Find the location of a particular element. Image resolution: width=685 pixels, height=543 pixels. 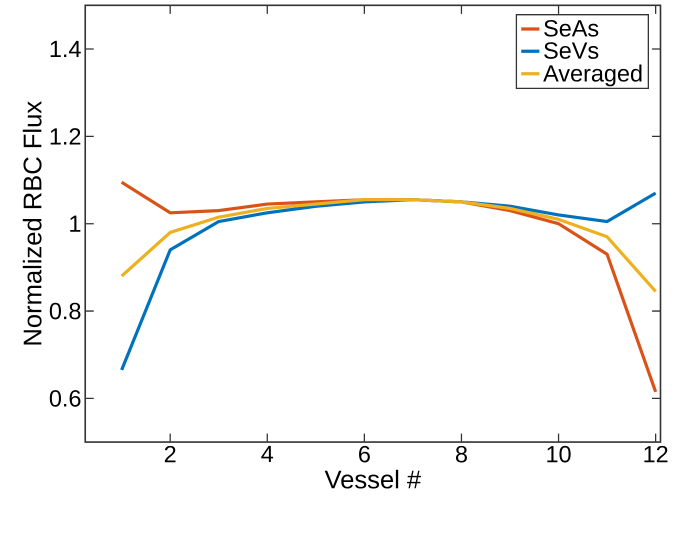

x-tick-label: 2 is located at coordinates (170, 454).